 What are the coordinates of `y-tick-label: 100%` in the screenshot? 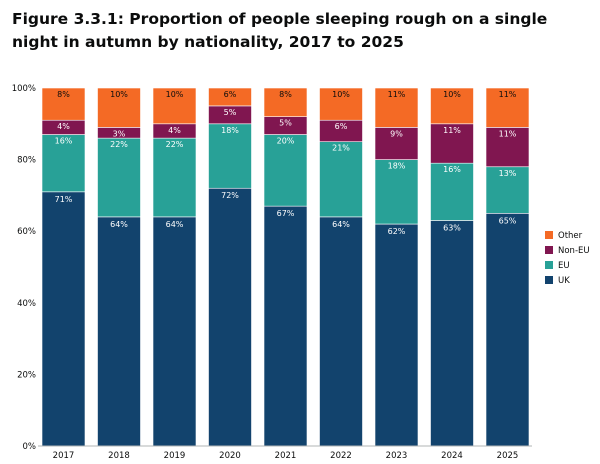 It's located at (24, 89).